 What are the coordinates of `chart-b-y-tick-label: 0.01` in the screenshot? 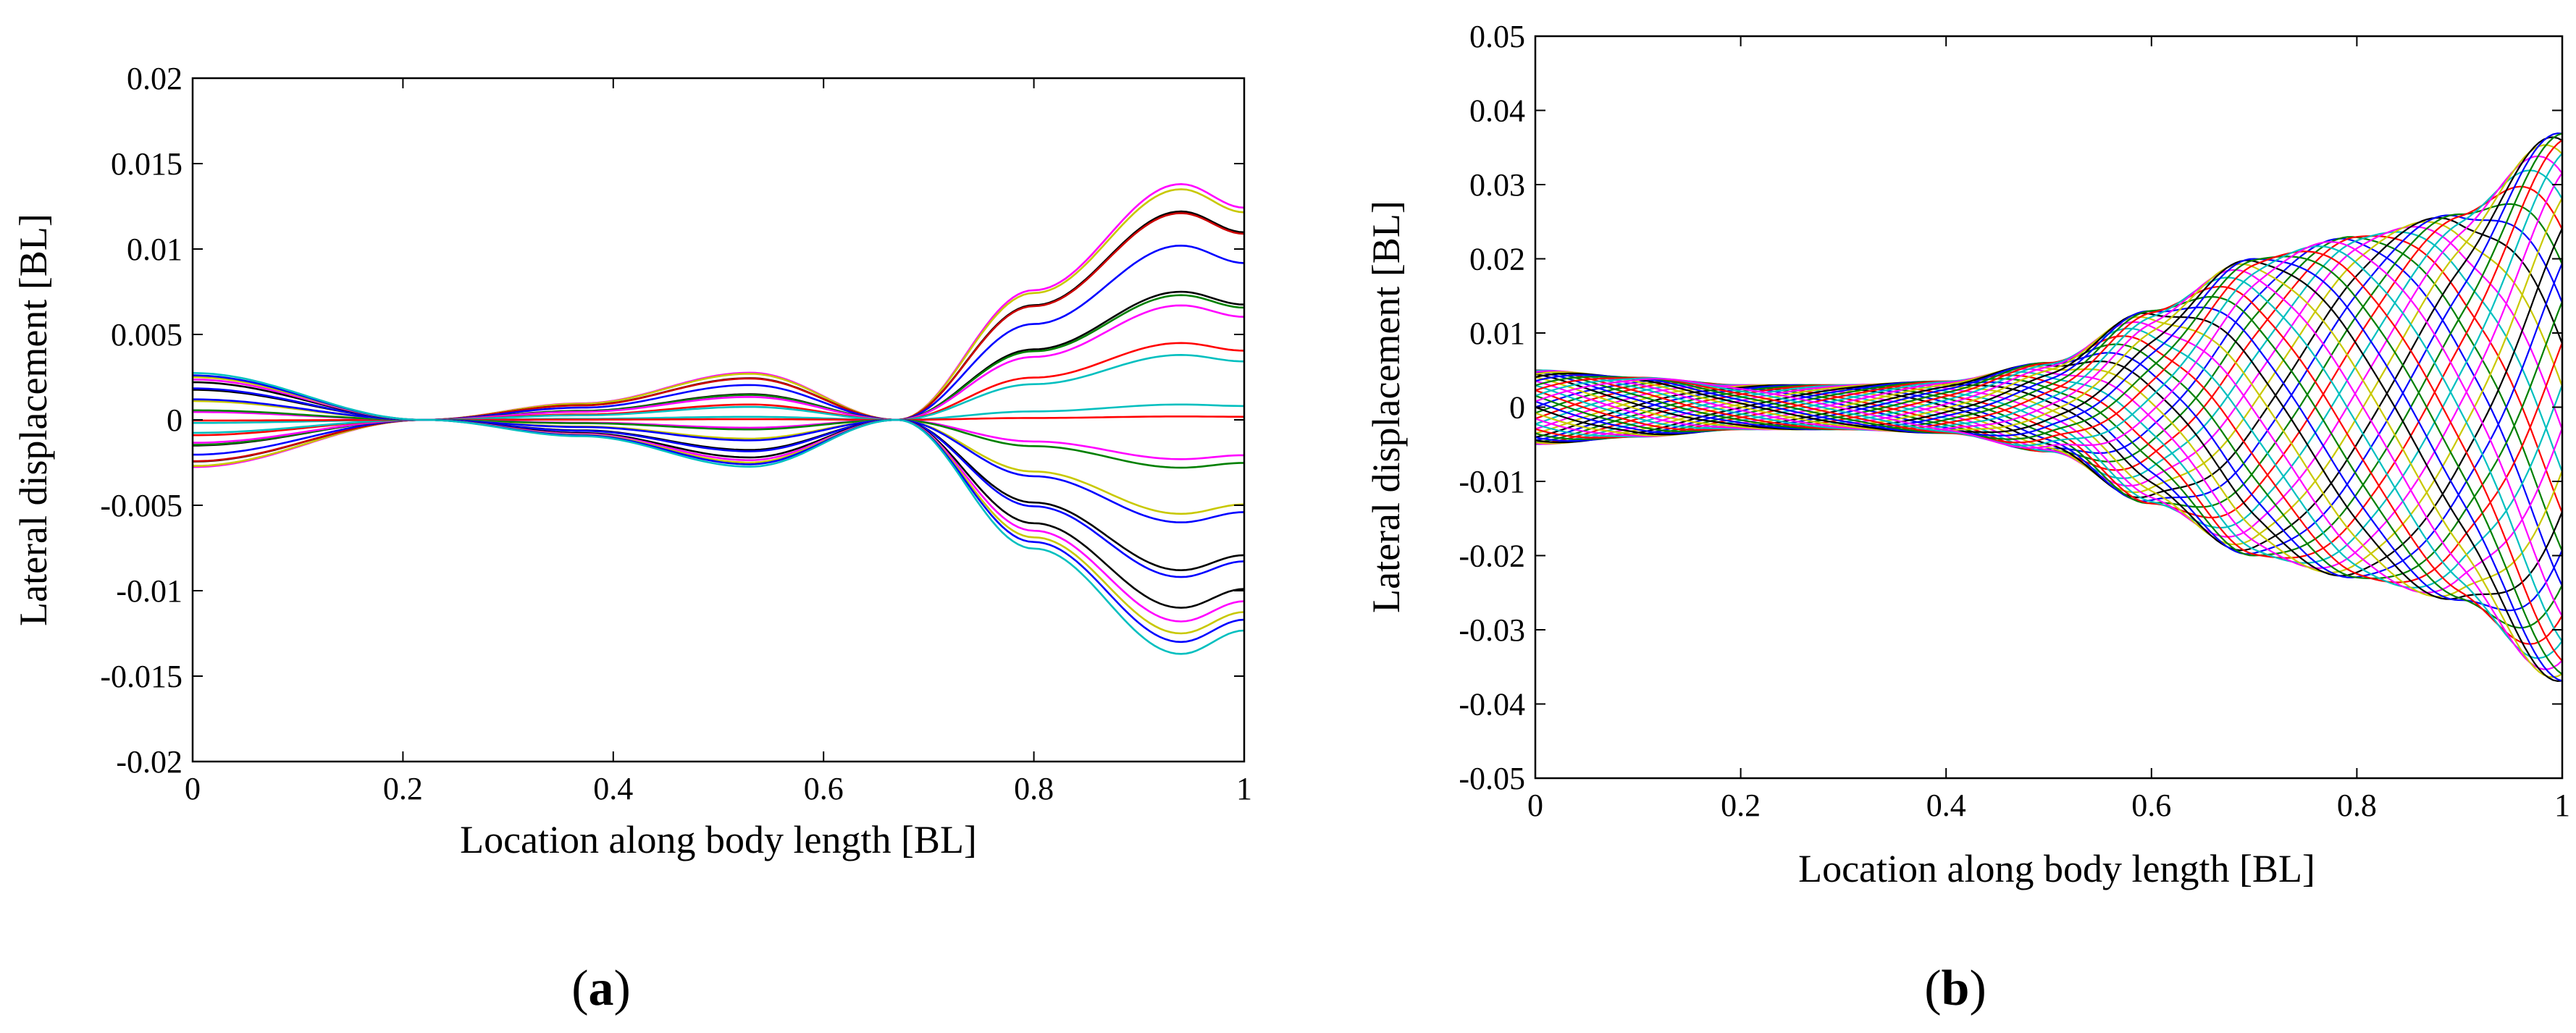 It's located at (1497, 333).